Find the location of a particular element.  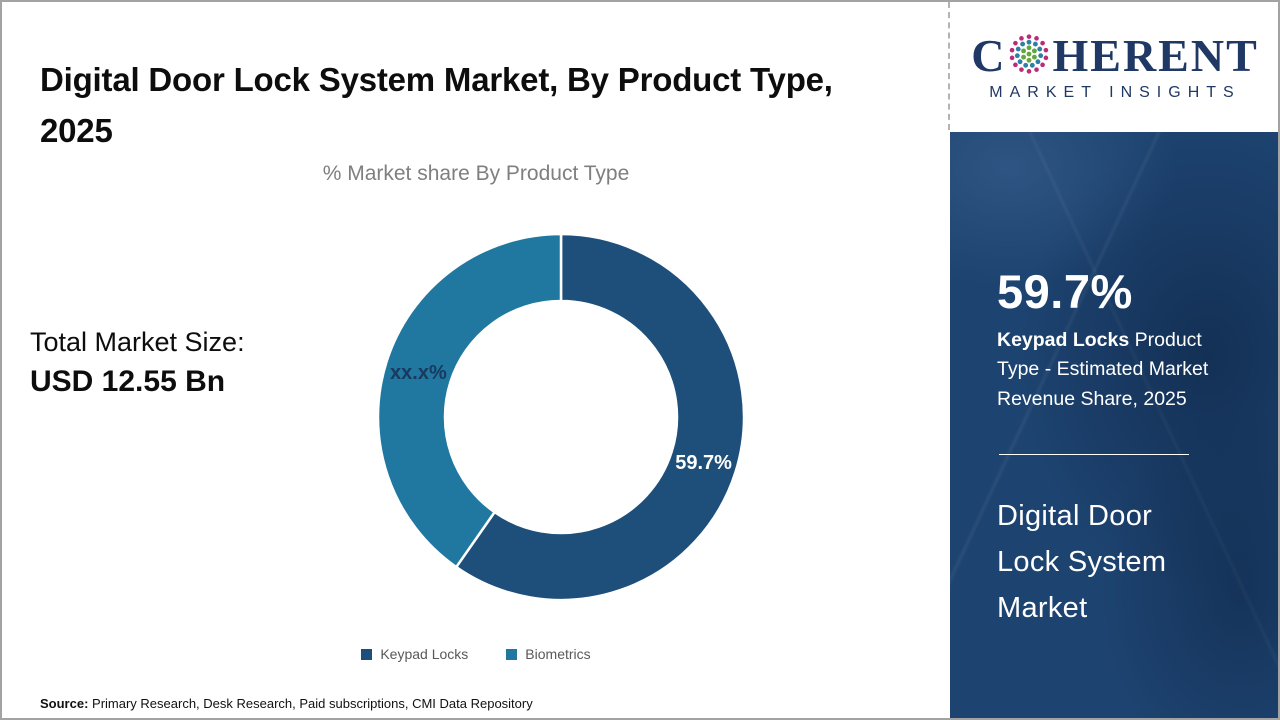

logo-subtitle: MARKET INSIGHTS is located at coordinates (1115, 92).